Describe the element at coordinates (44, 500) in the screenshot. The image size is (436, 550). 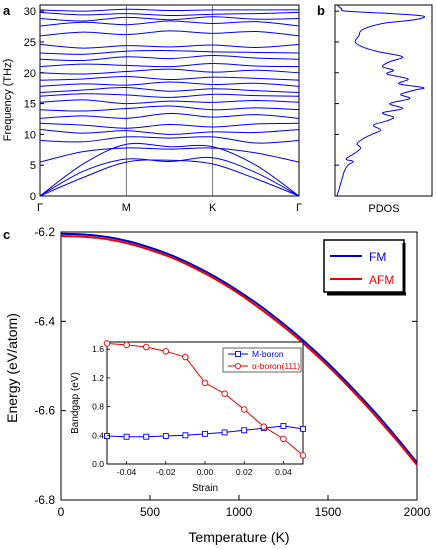
I see `y-tick-label: -6.8` at that location.